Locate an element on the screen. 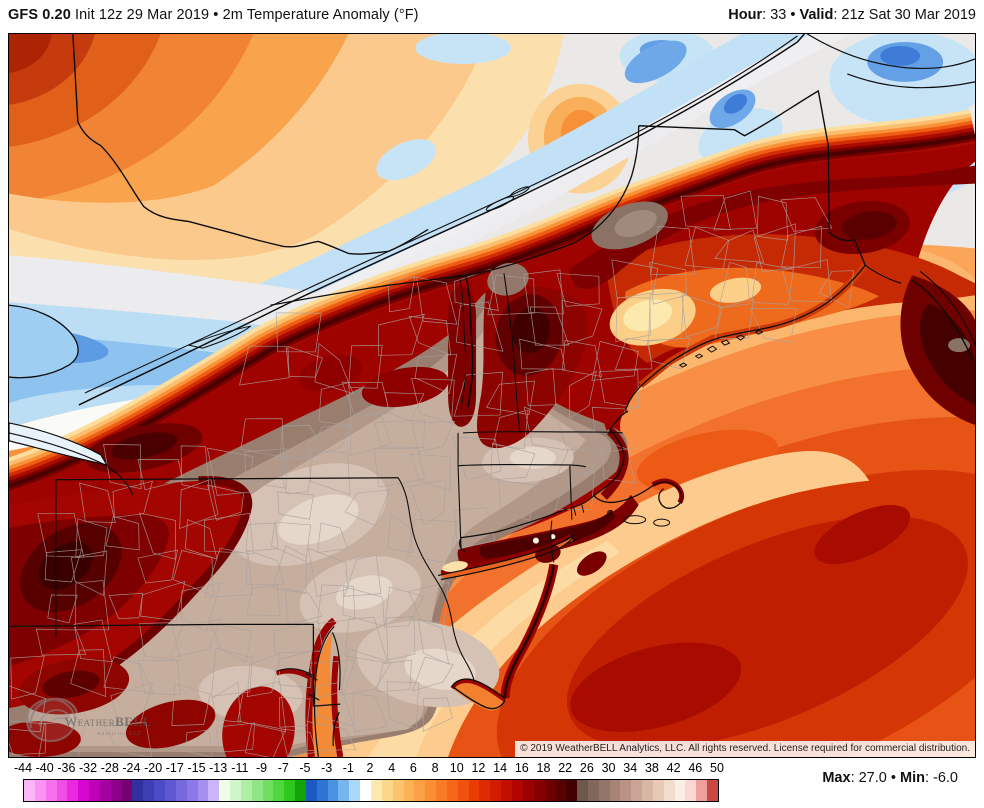  colorbar-tick-label: 42 is located at coordinates (673, 768).